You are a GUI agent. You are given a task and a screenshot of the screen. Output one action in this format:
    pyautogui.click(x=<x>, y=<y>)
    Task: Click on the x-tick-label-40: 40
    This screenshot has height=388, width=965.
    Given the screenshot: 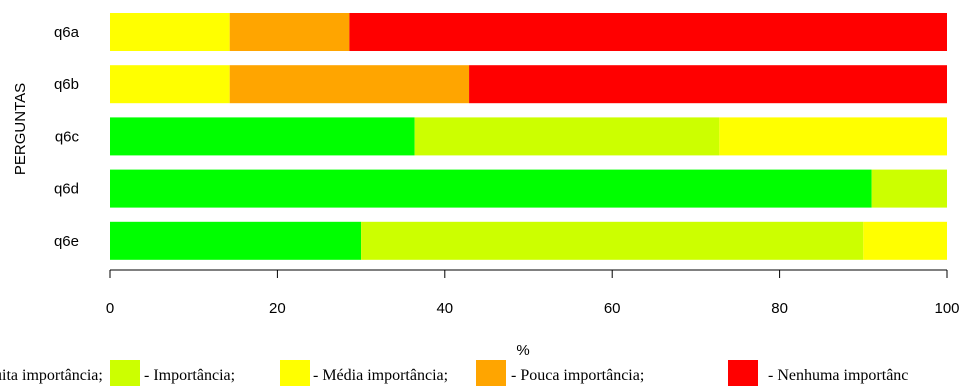 What is the action you would take?
    pyautogui.click(x=444, y=308)
    